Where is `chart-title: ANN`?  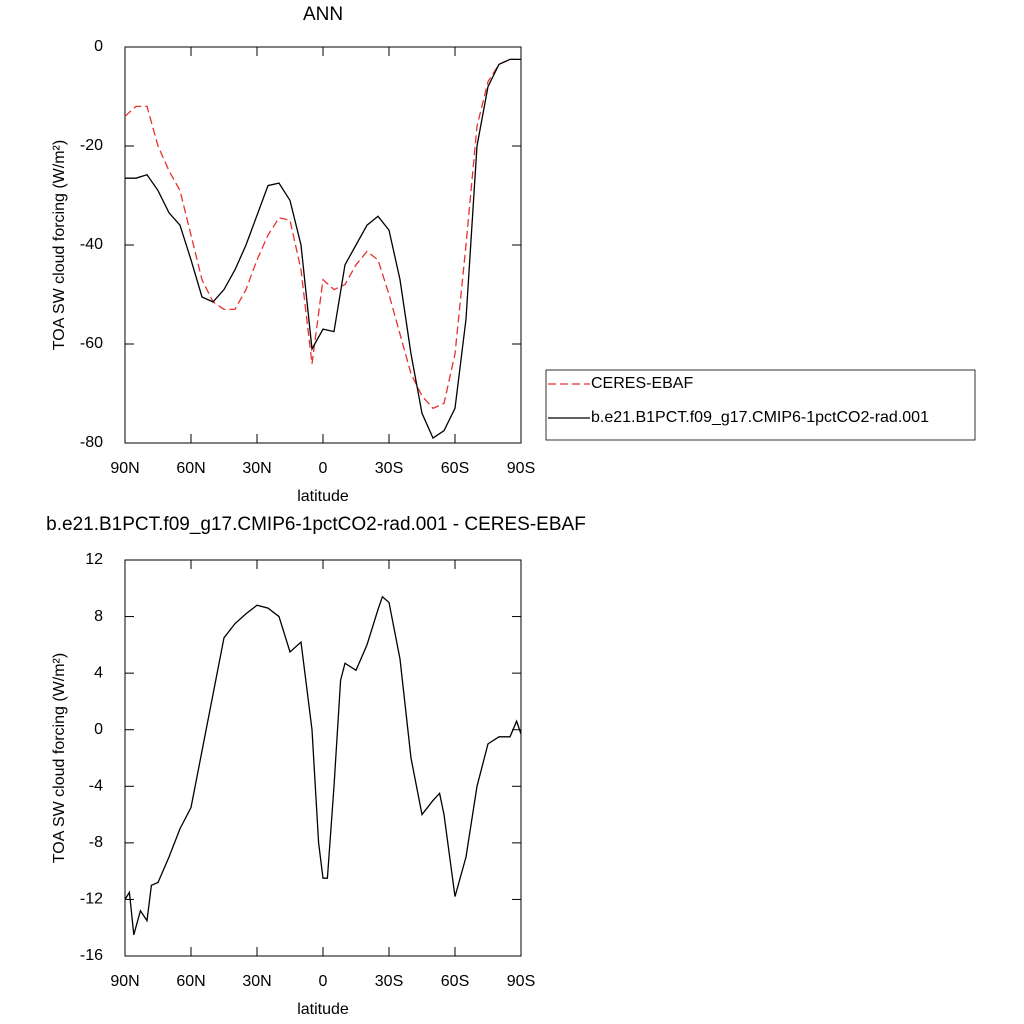 chart-title: ANN is located at coordinates (323, 14).